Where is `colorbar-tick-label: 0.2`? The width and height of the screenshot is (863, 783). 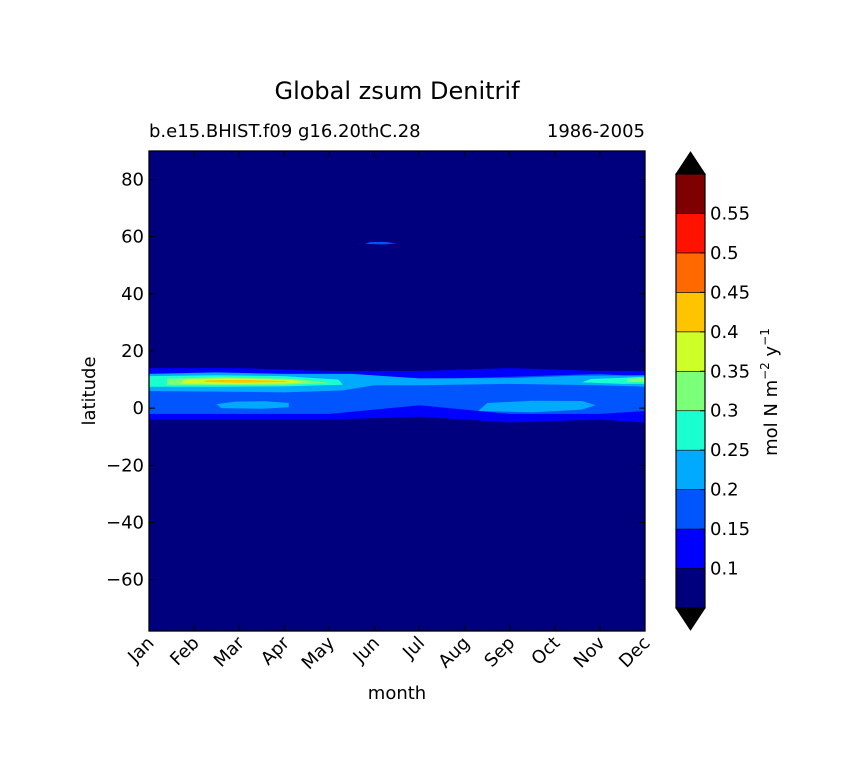 colorbar-tick-label: 0.2 is located at coordinates (724, 490).